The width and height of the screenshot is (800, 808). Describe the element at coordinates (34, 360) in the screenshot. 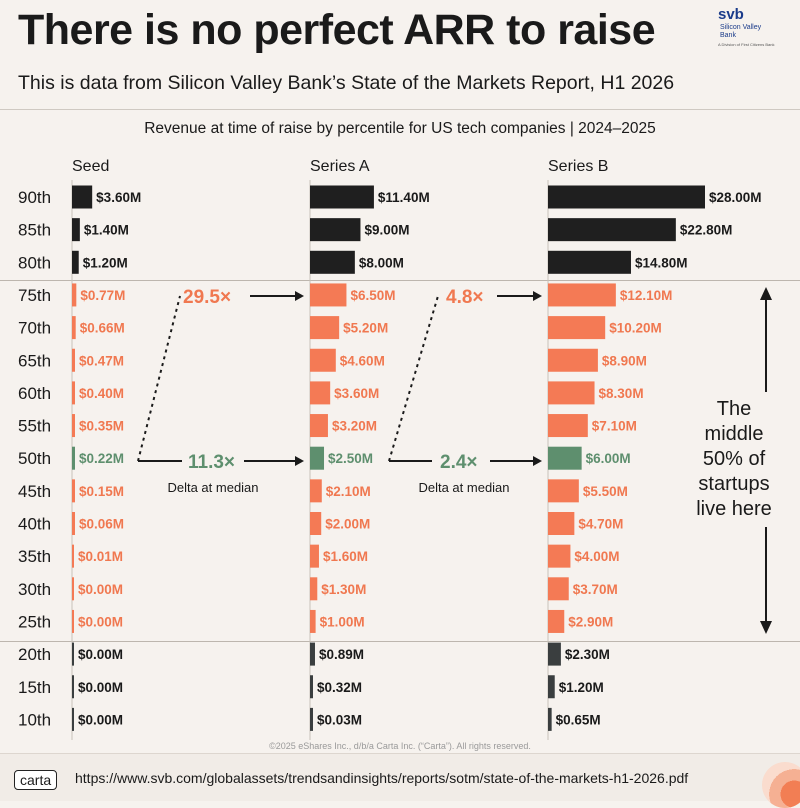

I see `percentile-label: 65th` at that location.